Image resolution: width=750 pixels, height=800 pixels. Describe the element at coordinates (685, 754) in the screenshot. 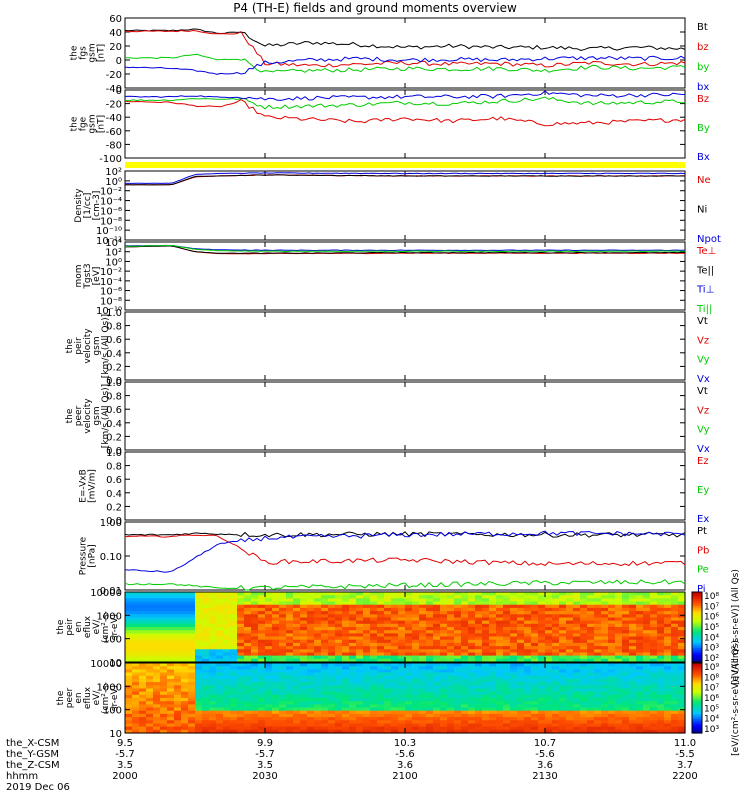

I see `footer-tick-y: -5.5` at that location.